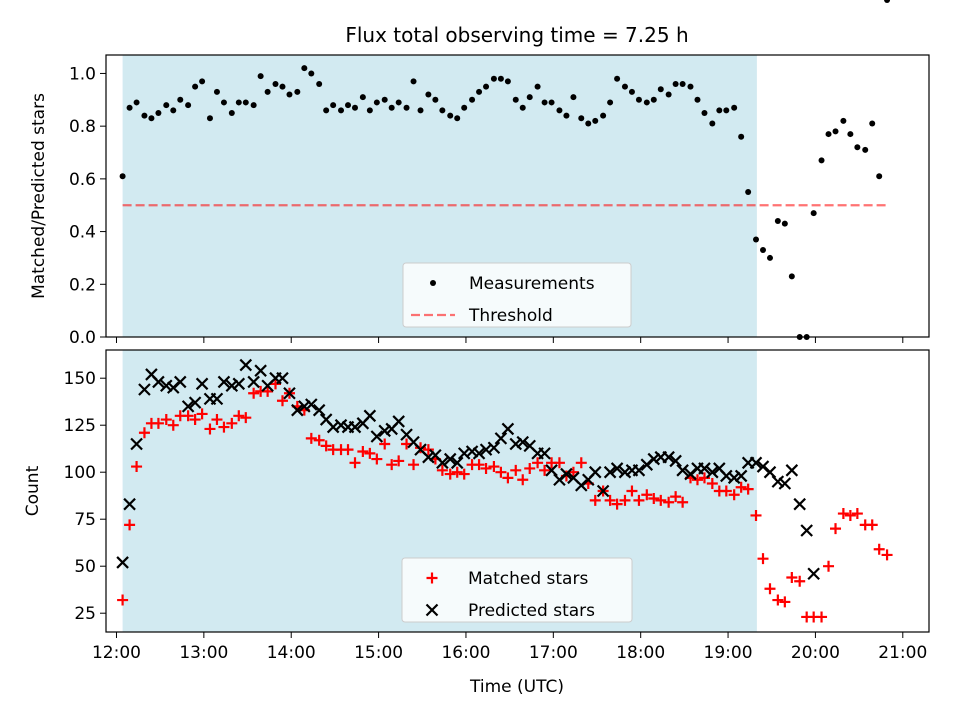 This screenshot has width=960, height=720. What do you see at coordinates (553, 653) in the screenshot?
I see `x-tick-label-17-00: 17:00` at bounding box center [553, 653].